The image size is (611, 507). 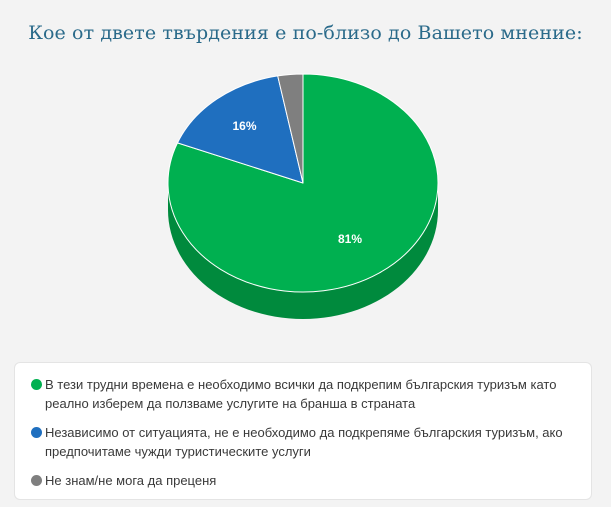 What do you see at coordinates (303, 480) in the screenshot?
I see `legend-item-2: Не знам/не мога да преценя` at bounding box center [303, 480].